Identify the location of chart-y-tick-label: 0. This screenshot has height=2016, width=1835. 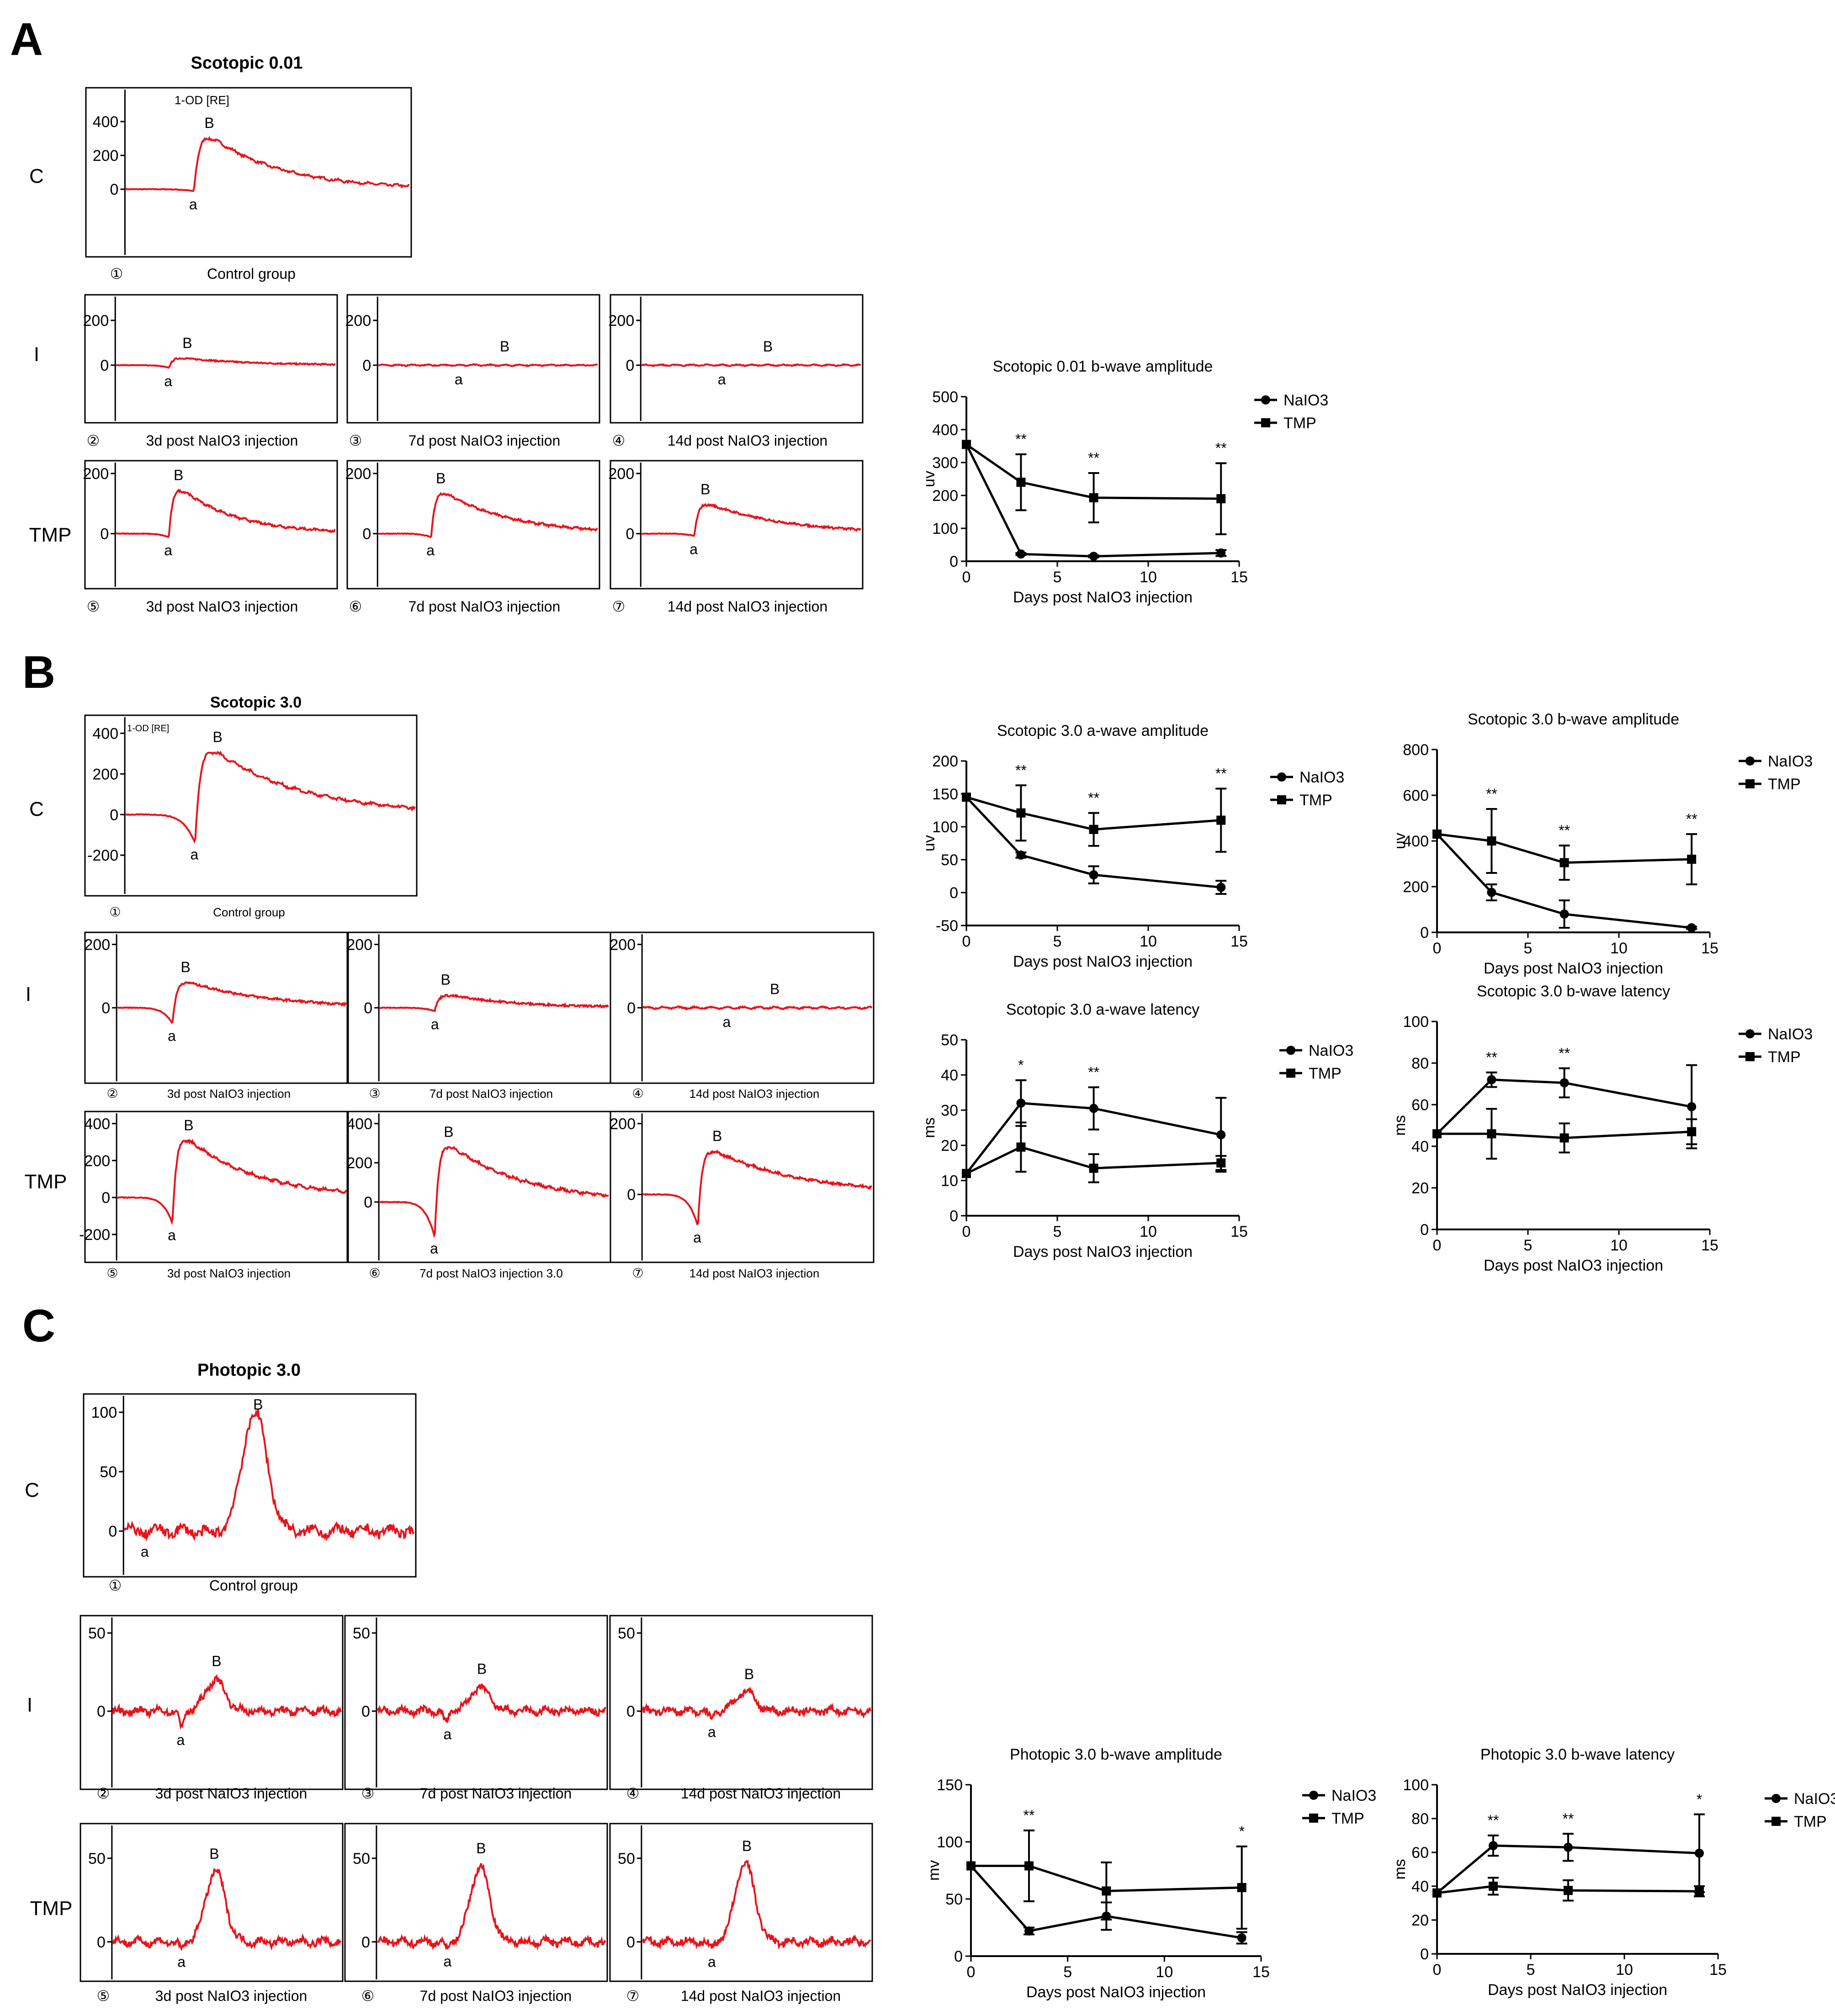
(953, 893).